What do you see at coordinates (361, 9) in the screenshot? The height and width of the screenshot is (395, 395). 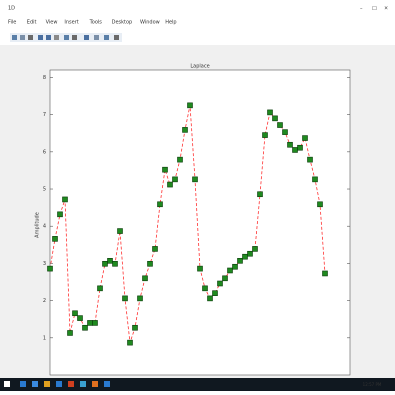 I see `minimize: –` at bounding box center [361, 9].